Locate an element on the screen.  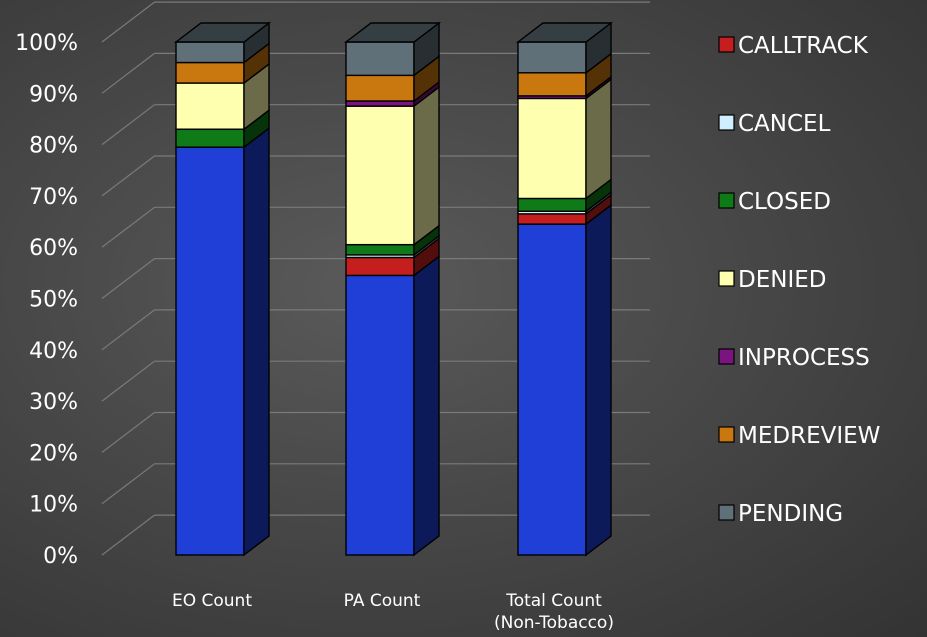
legend-label: PENDING is located at coordinates (790, 514).